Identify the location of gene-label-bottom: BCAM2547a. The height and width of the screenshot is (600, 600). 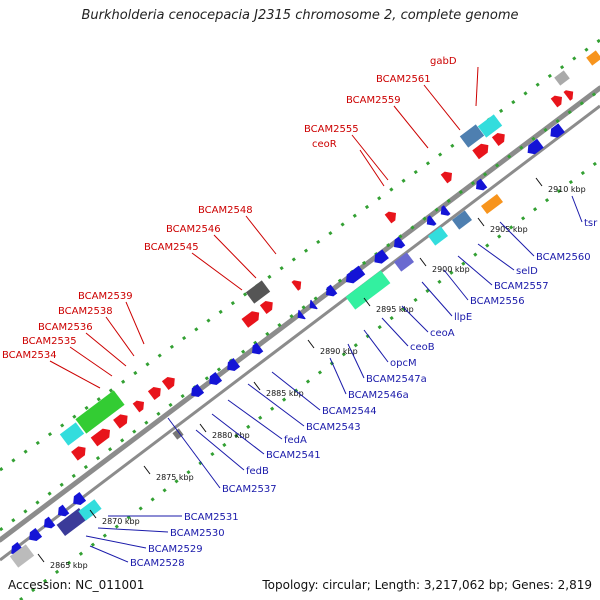
(396, 379).